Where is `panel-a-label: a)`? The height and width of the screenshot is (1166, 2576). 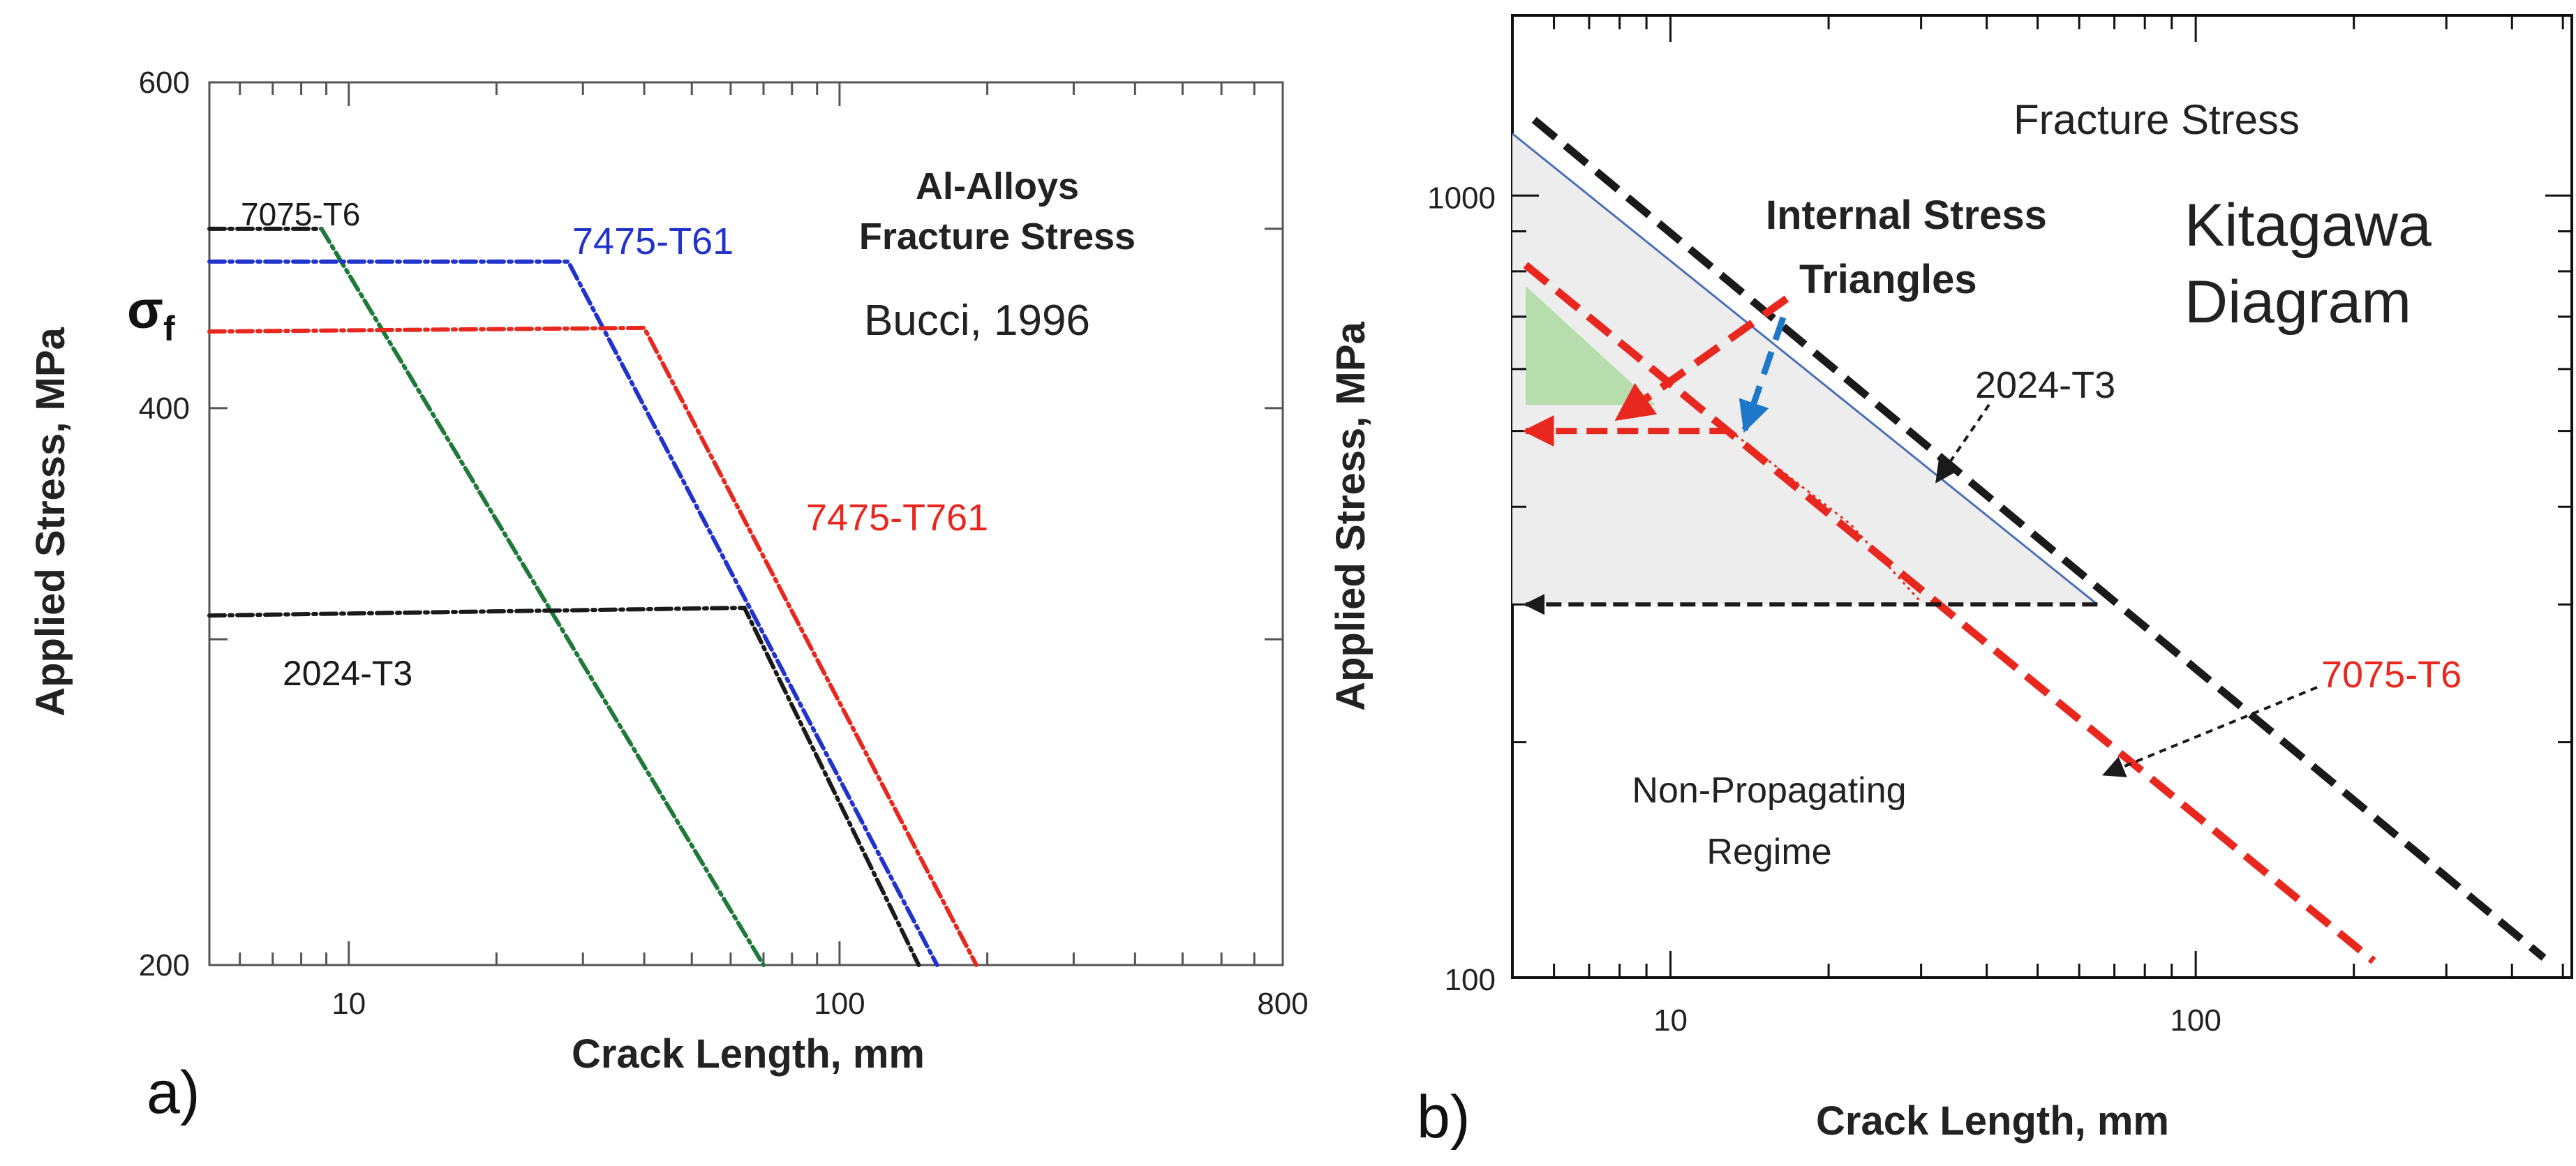
panel-a-label: a) is located at coordinates (173, 1092).